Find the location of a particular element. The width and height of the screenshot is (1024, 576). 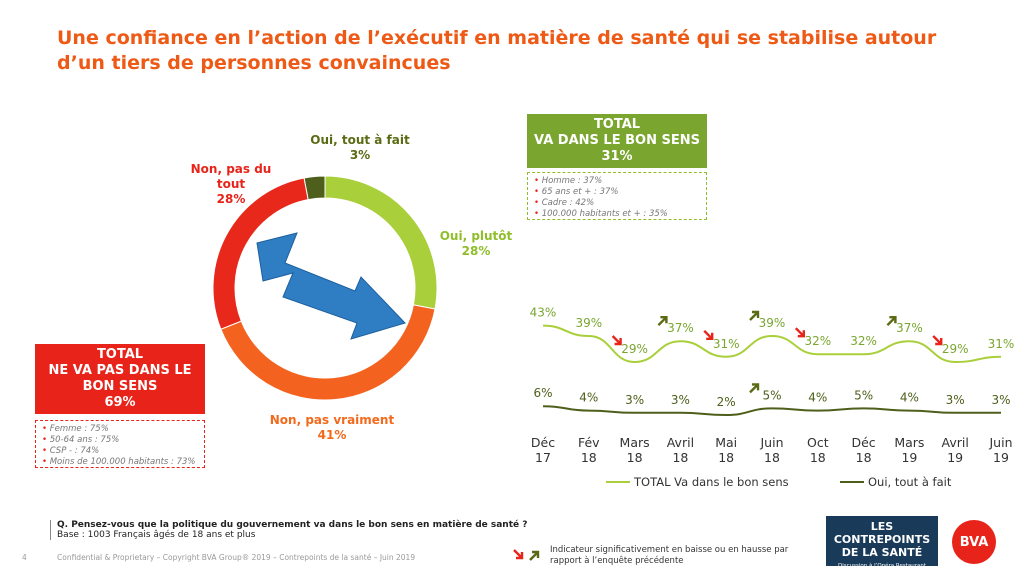

data-label-s0-8: 37% is located at coordinates (909, 328).